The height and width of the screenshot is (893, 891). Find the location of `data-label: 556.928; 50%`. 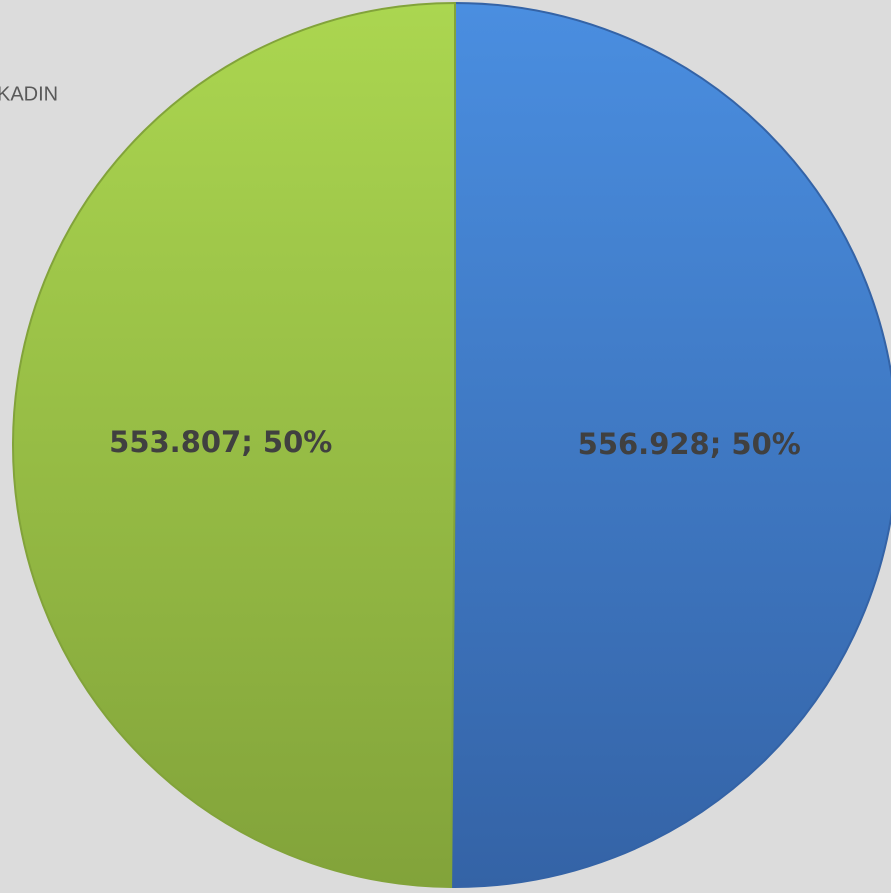

data-label: 556.928; 50% is located at coordinates (689, 444).